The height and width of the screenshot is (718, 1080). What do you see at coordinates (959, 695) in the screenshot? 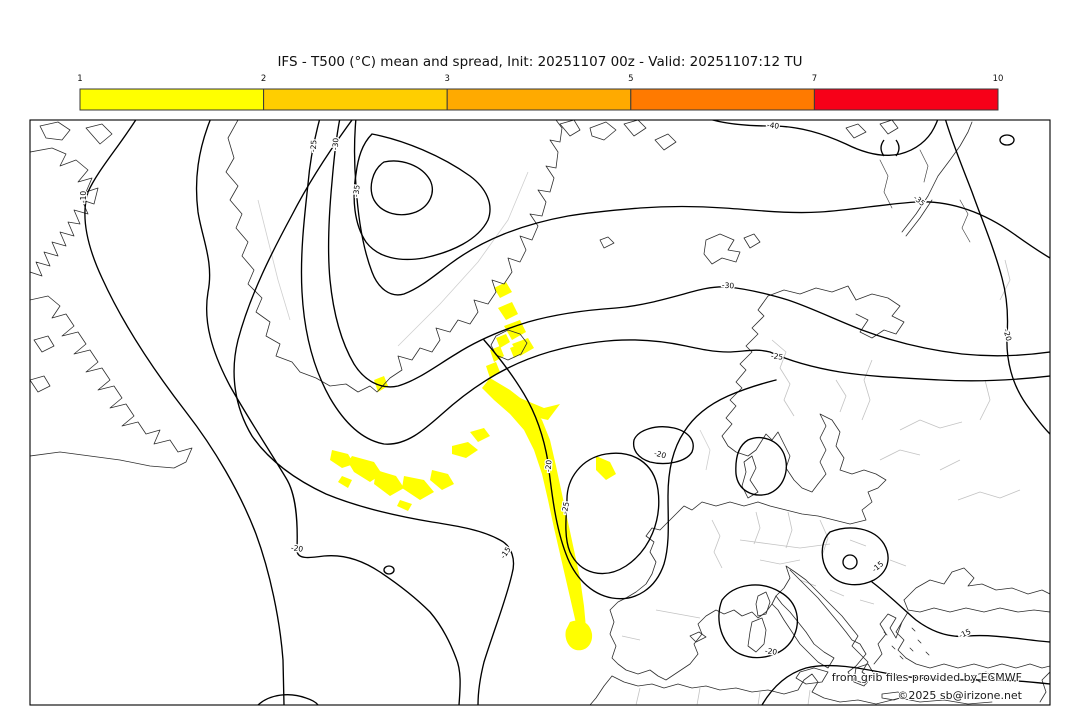
I see `attribution-copyright: ©2025 sb@irizone.net` at bounding box center [959, 695].